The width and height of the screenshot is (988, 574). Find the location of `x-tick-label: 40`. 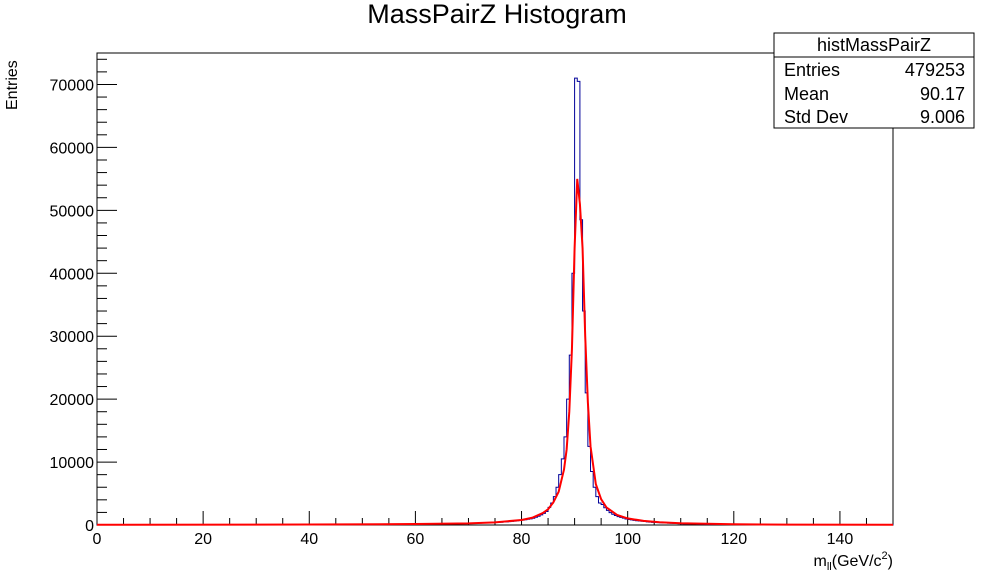

x-tick-label: 40 is located at coordinates (309, 539).